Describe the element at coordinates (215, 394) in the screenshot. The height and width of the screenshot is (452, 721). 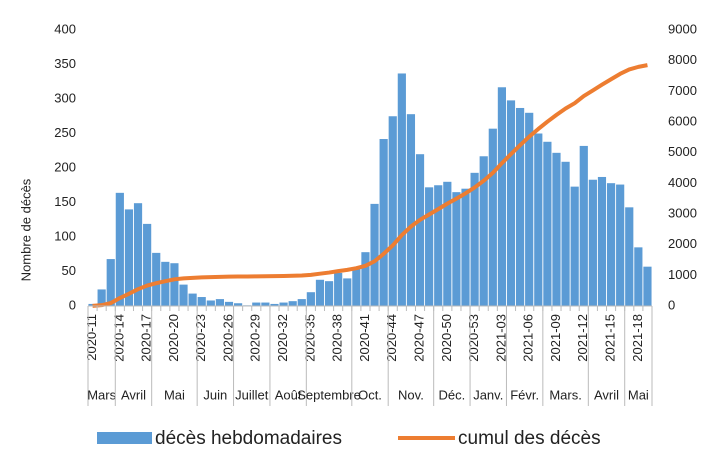
I see `month-label: Juin` at that location.